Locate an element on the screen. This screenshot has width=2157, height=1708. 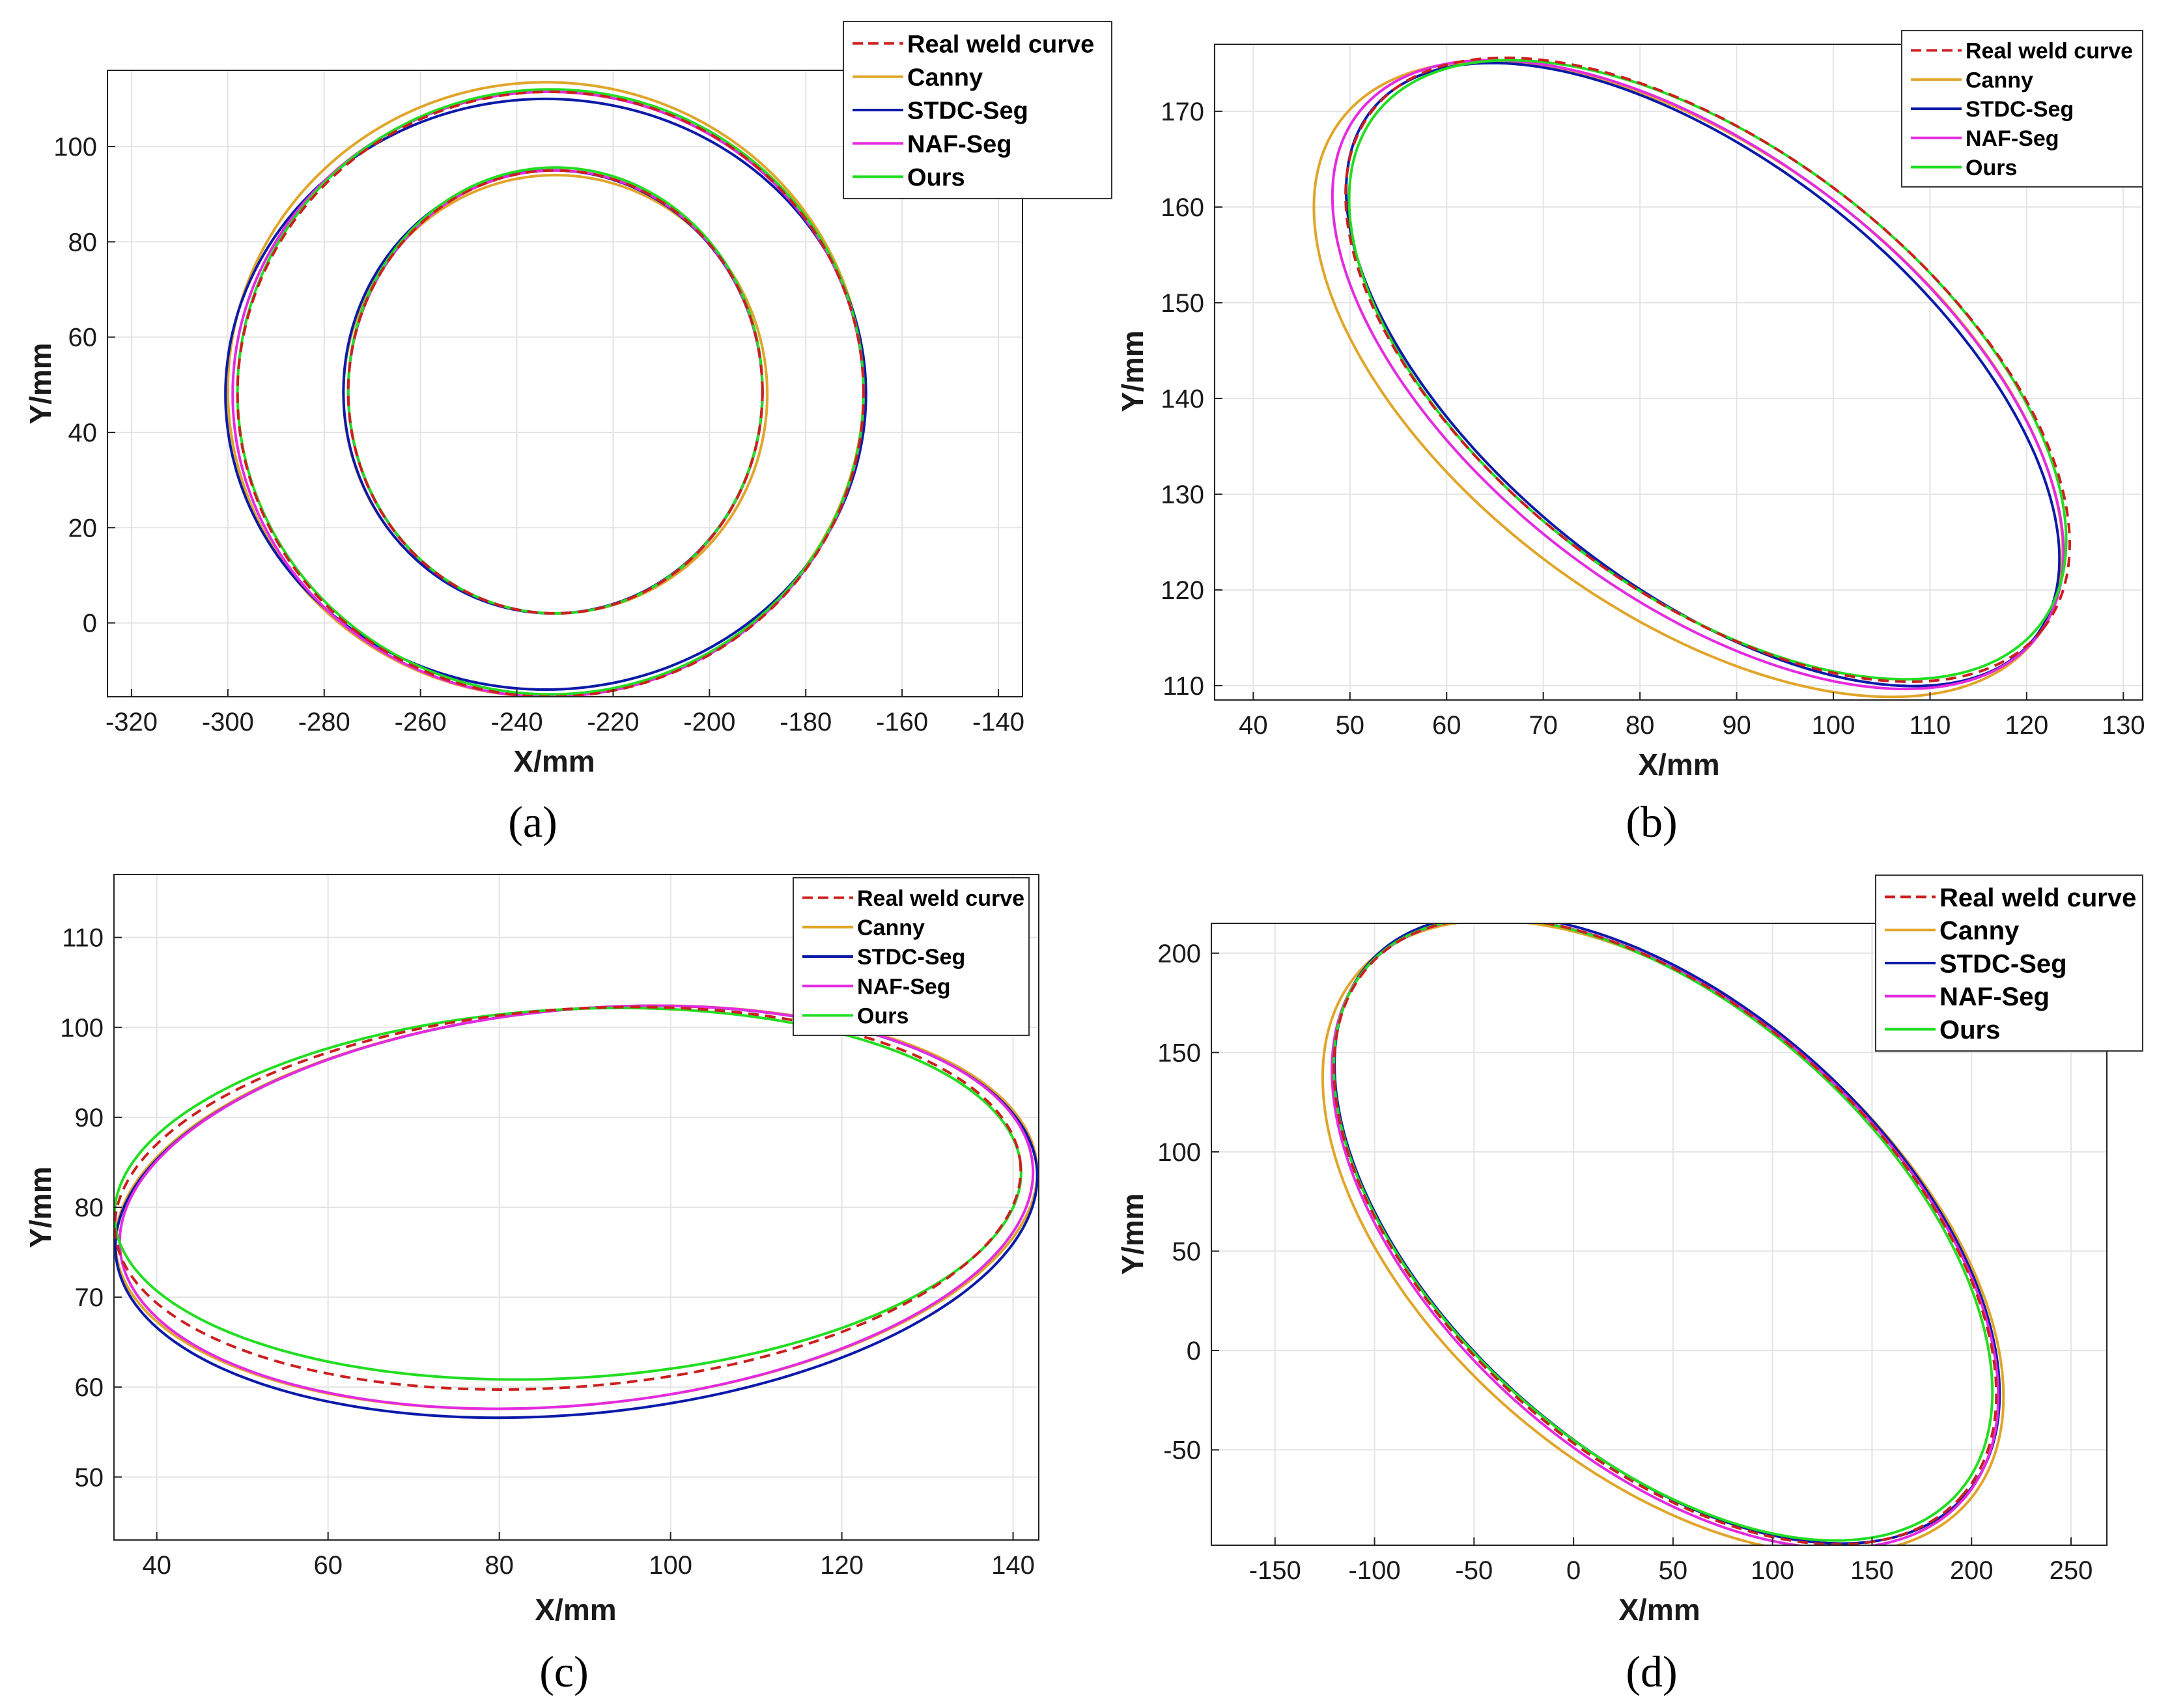
panel-b-x-tick-label: 80 is located at coordinates (1640, 726).